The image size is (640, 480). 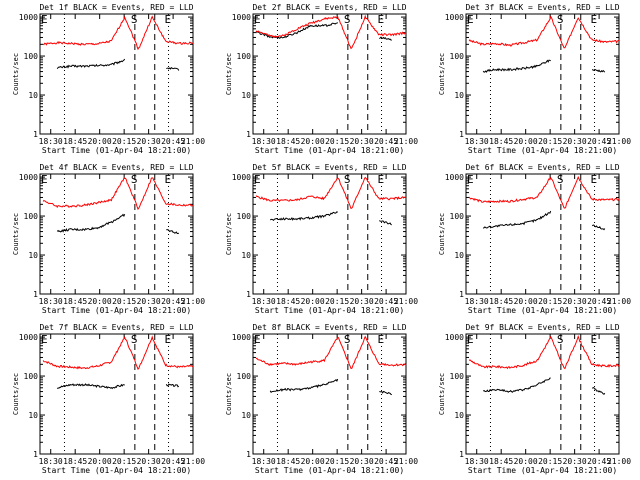 What do you see at coordinates (542, 7) in the screenshot?
I see `panel-title: Det 3f BLACK = Events, RED = LLD` at bounding box center [542, 7].